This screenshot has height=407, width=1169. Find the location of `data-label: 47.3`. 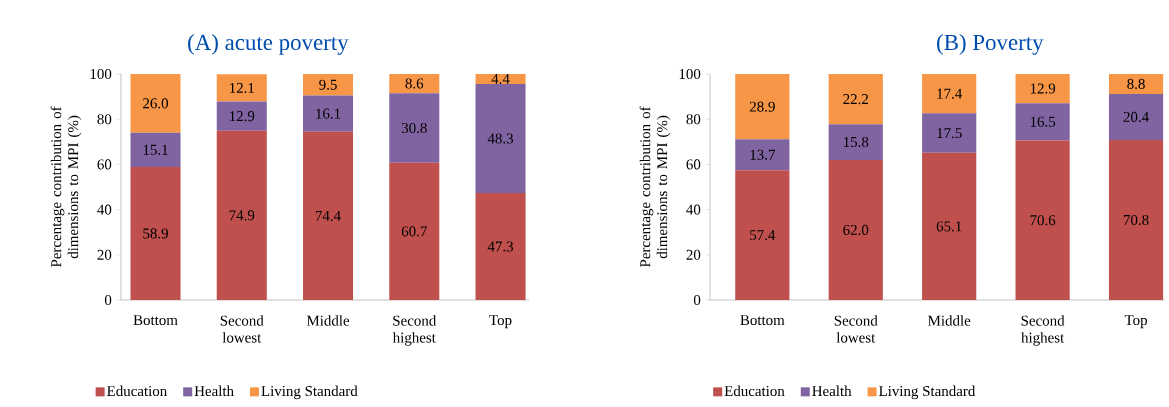

data-label: 47.3 is located at coordinates (500, 246).